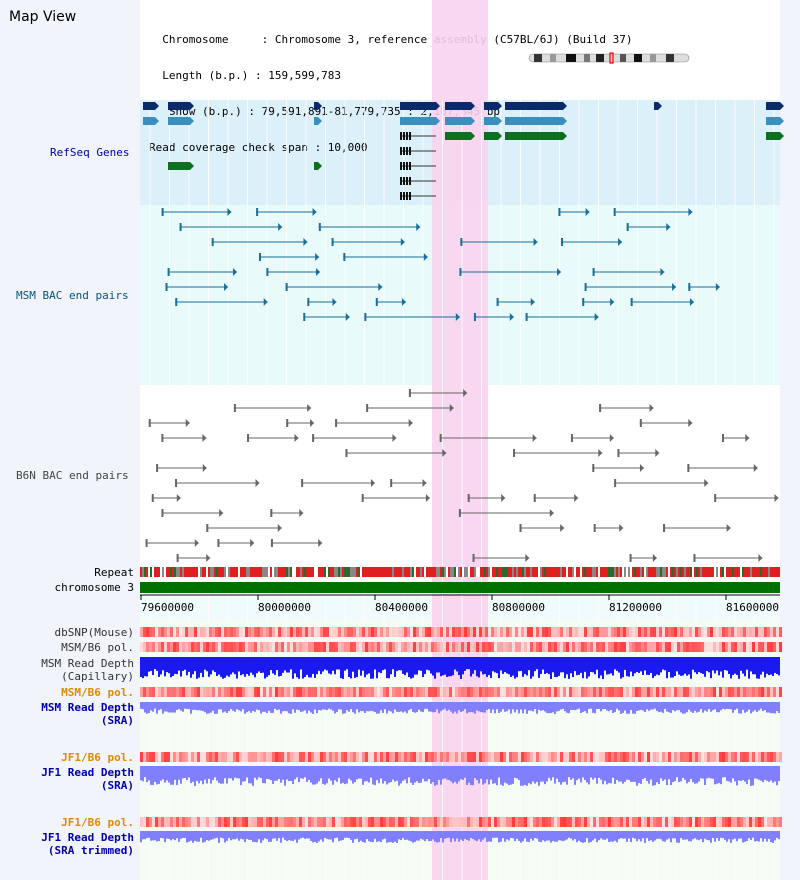 Image resolution: width=800 pixels, height=880 pixels. What do you see at coordinates (97, 822) in the screenshot?
I see `track-label-jf1-b6-pol-2: JF1/B6 pol.` at bounding box center [97, 822].